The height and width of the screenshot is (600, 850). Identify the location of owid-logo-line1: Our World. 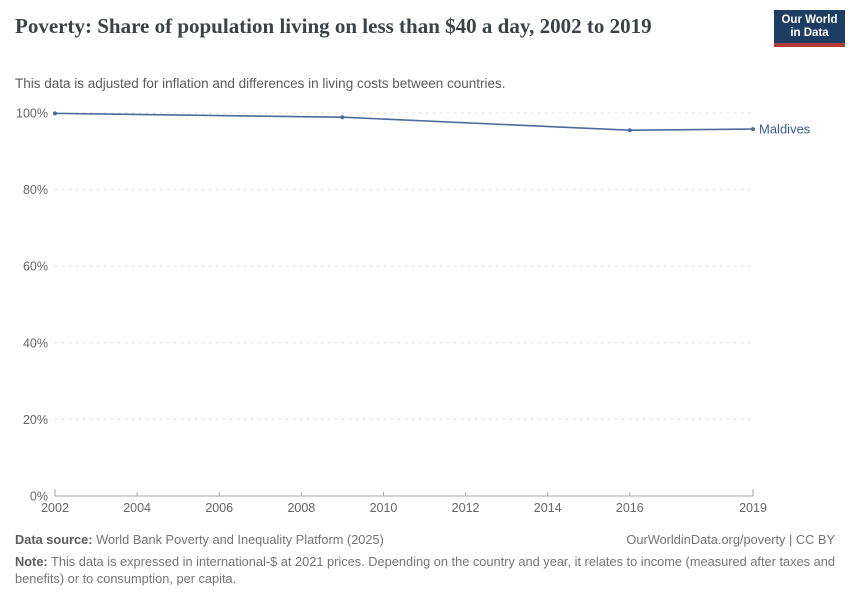
(809, 19).